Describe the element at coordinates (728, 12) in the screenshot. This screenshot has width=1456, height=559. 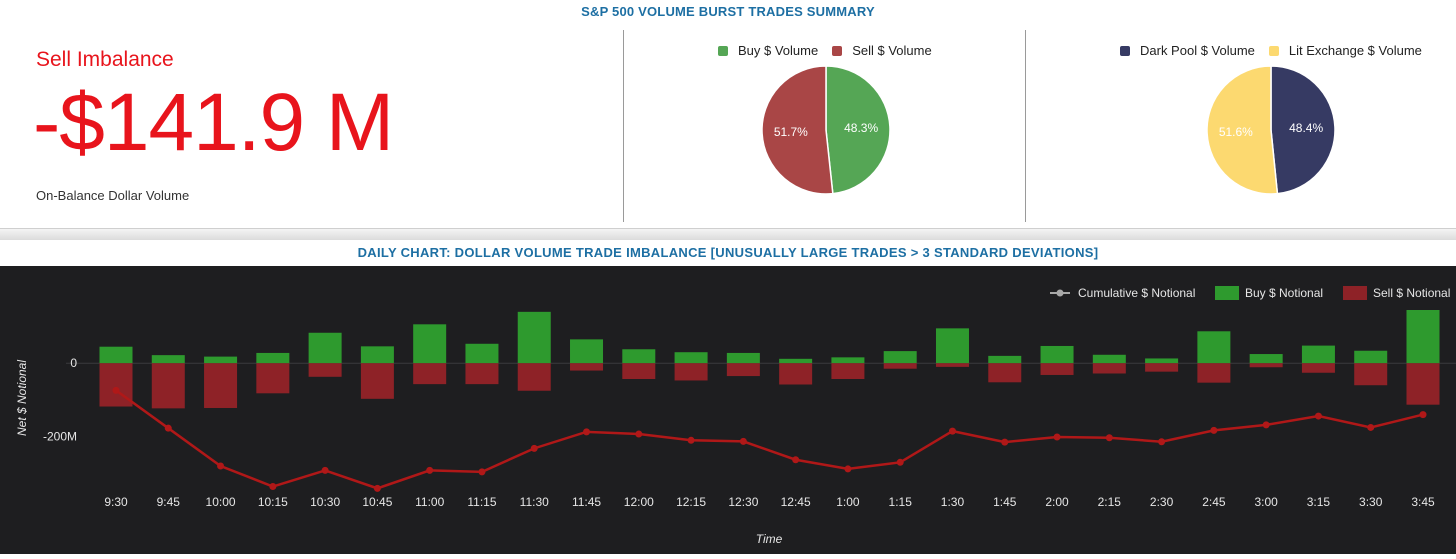
I see `summary-title: S&P 500 VOLUME BURST TRADES SUMMARY` at that location.